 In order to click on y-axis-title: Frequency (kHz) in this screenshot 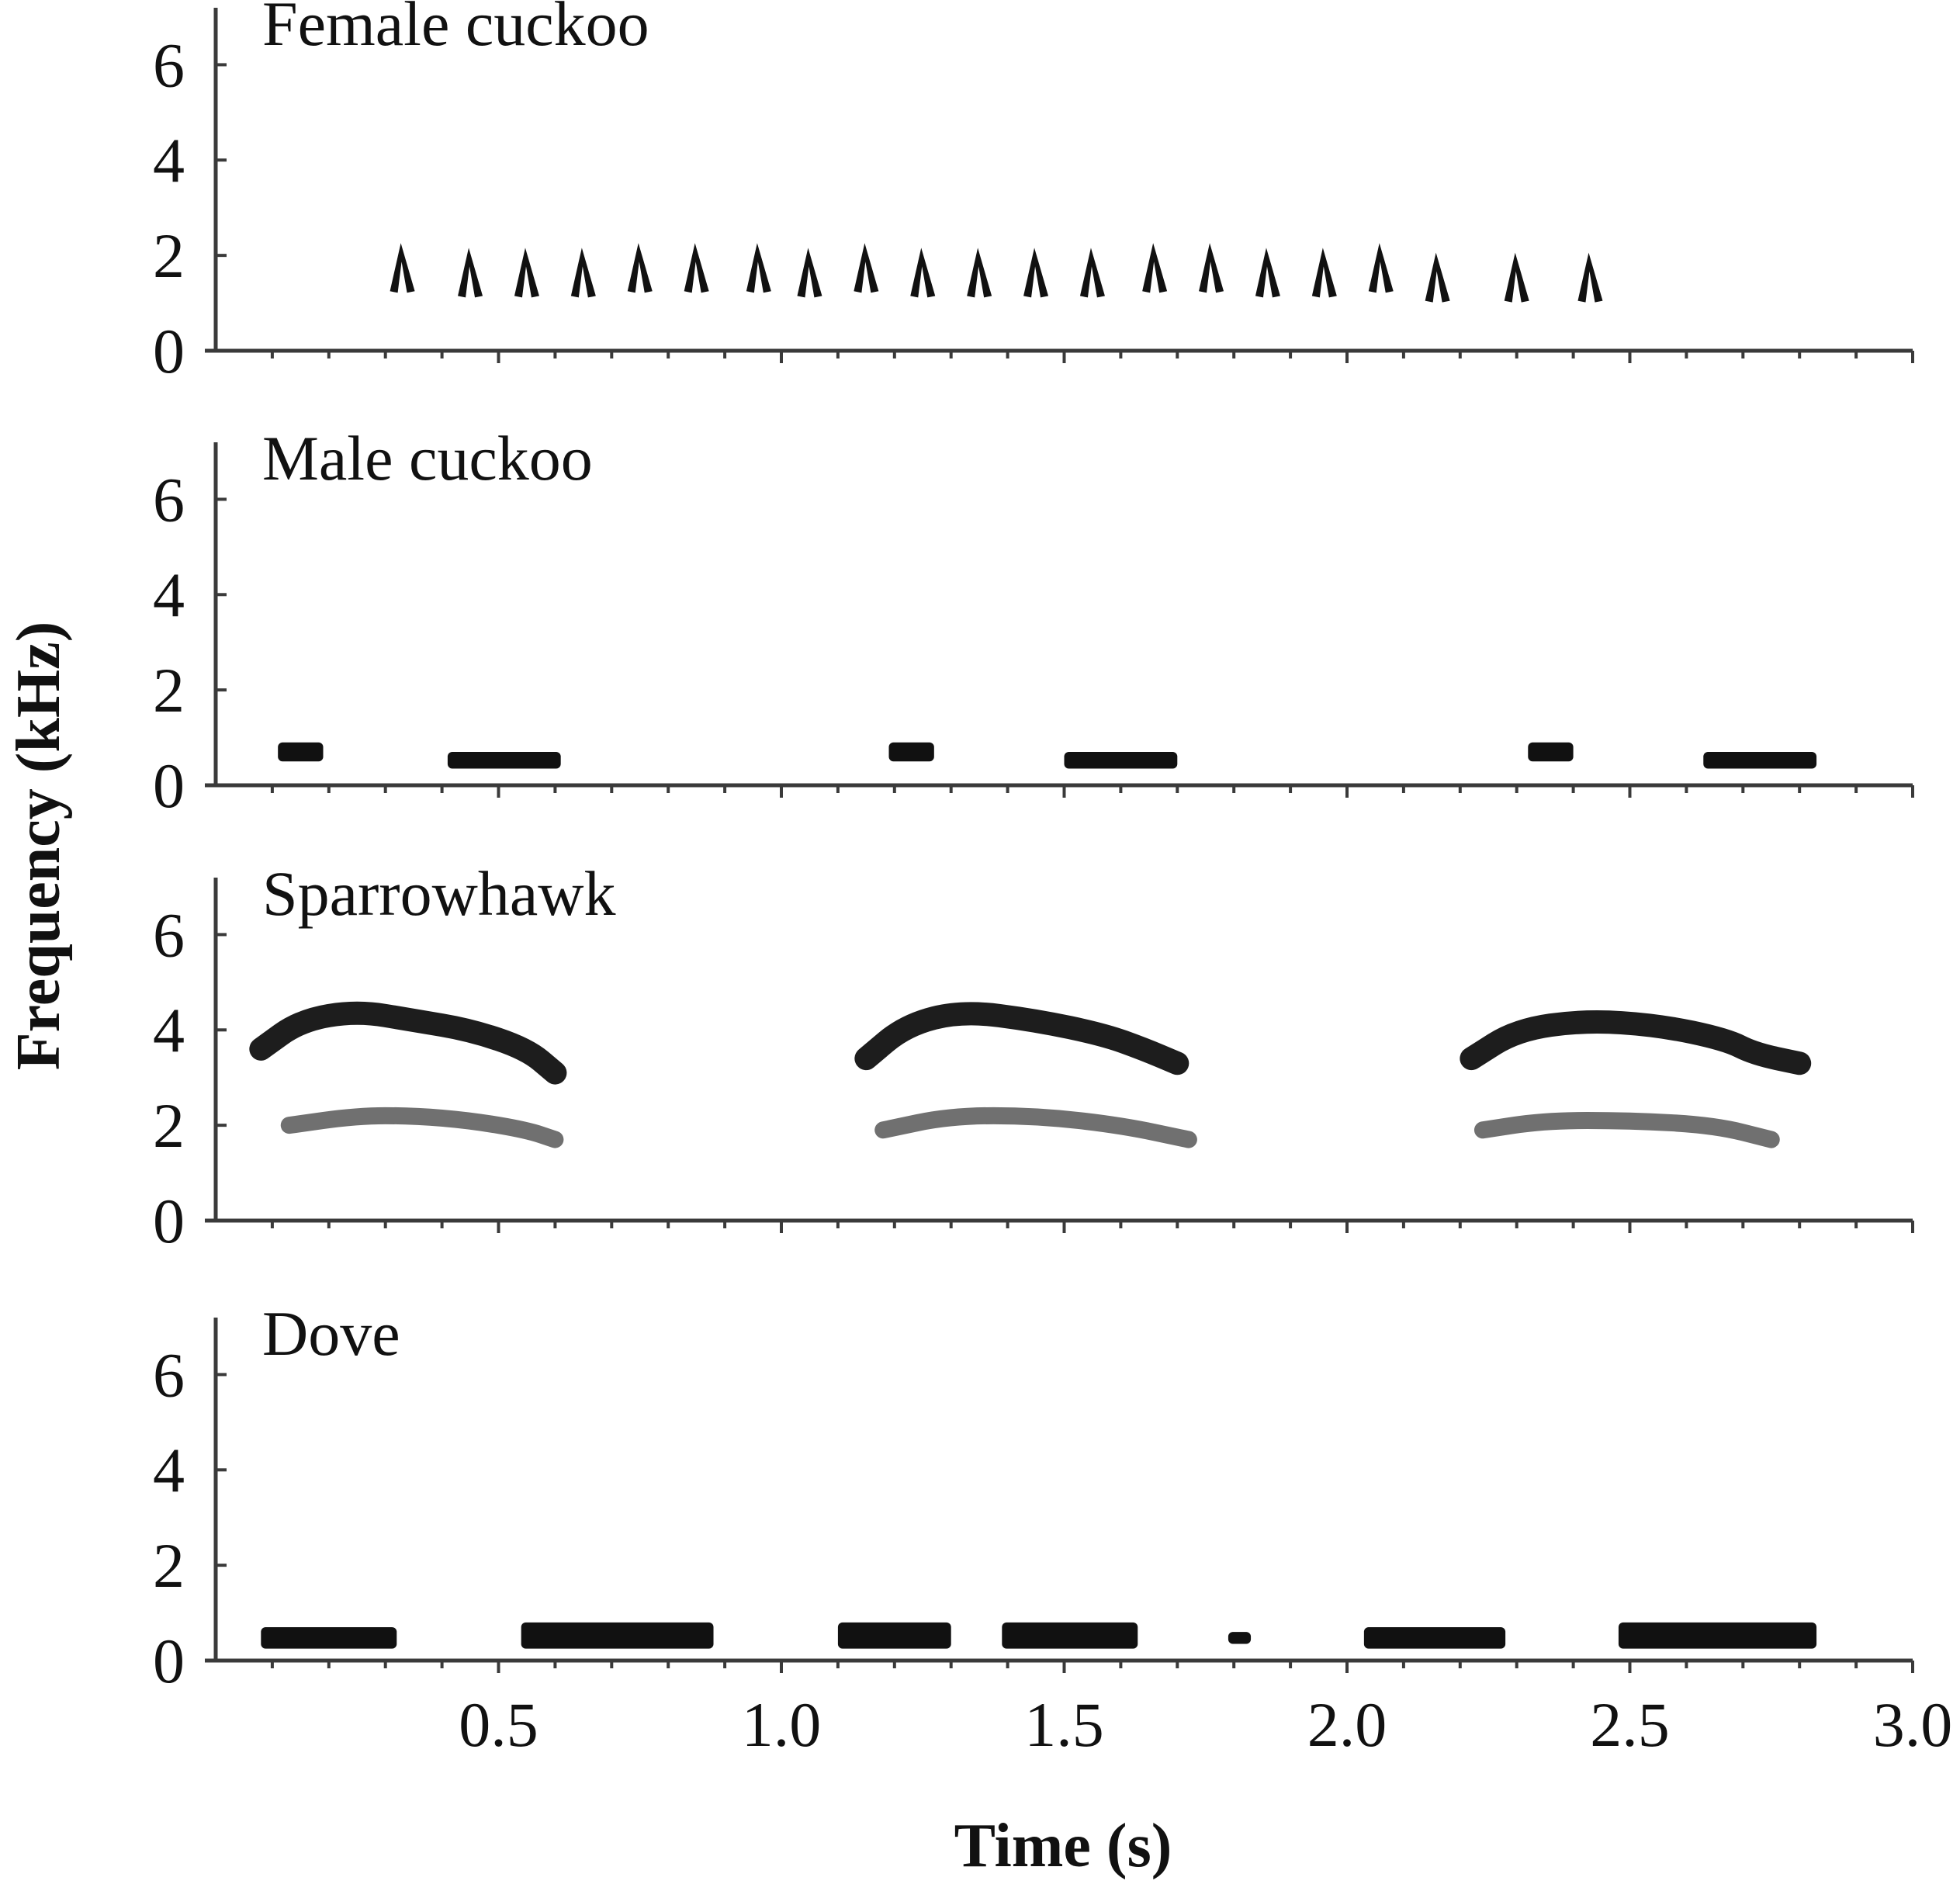, I will do `click(39, 846)`.